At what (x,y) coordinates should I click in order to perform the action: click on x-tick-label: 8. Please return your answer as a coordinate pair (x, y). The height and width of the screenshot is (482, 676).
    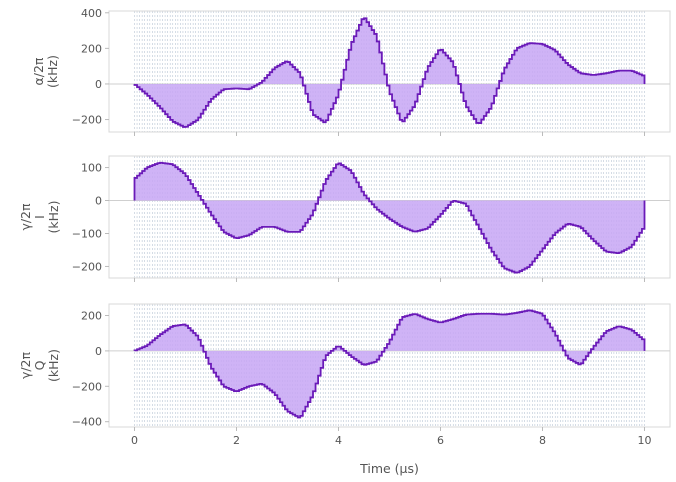
    Looking at the image, I should click on (542, 440).